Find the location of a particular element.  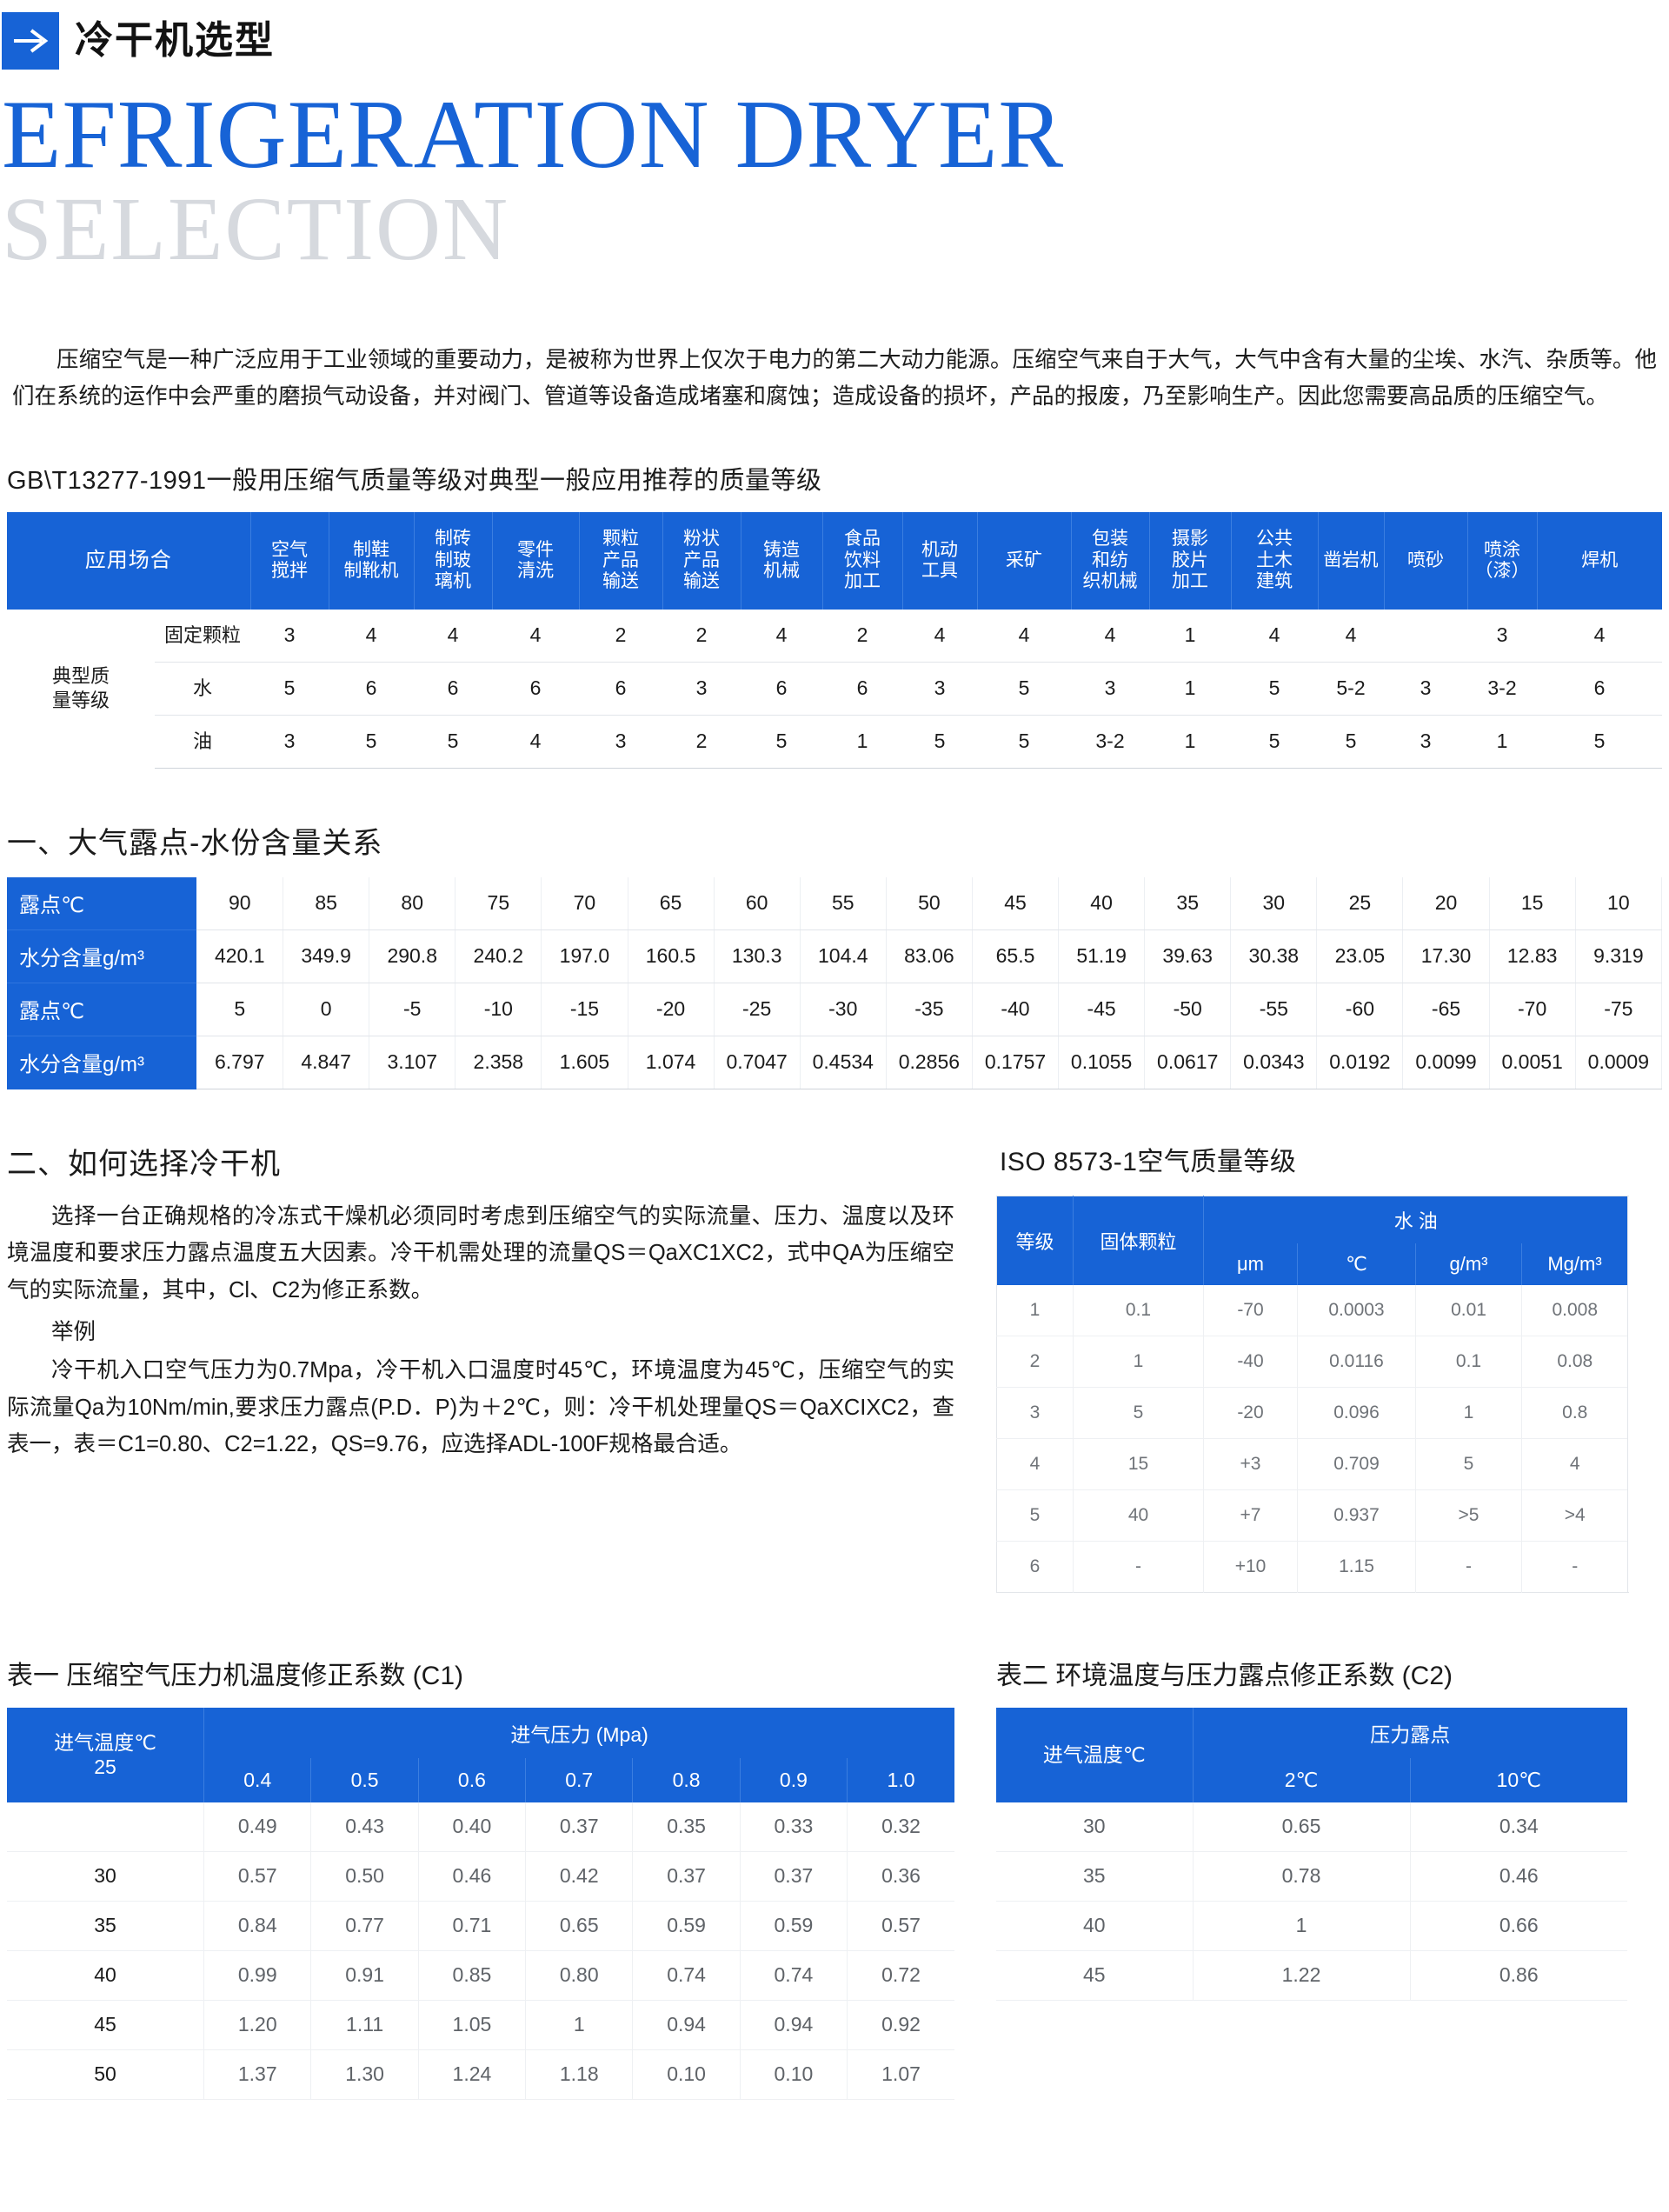

page-title: 冷干机选型 is located at coordinates (175, 41).